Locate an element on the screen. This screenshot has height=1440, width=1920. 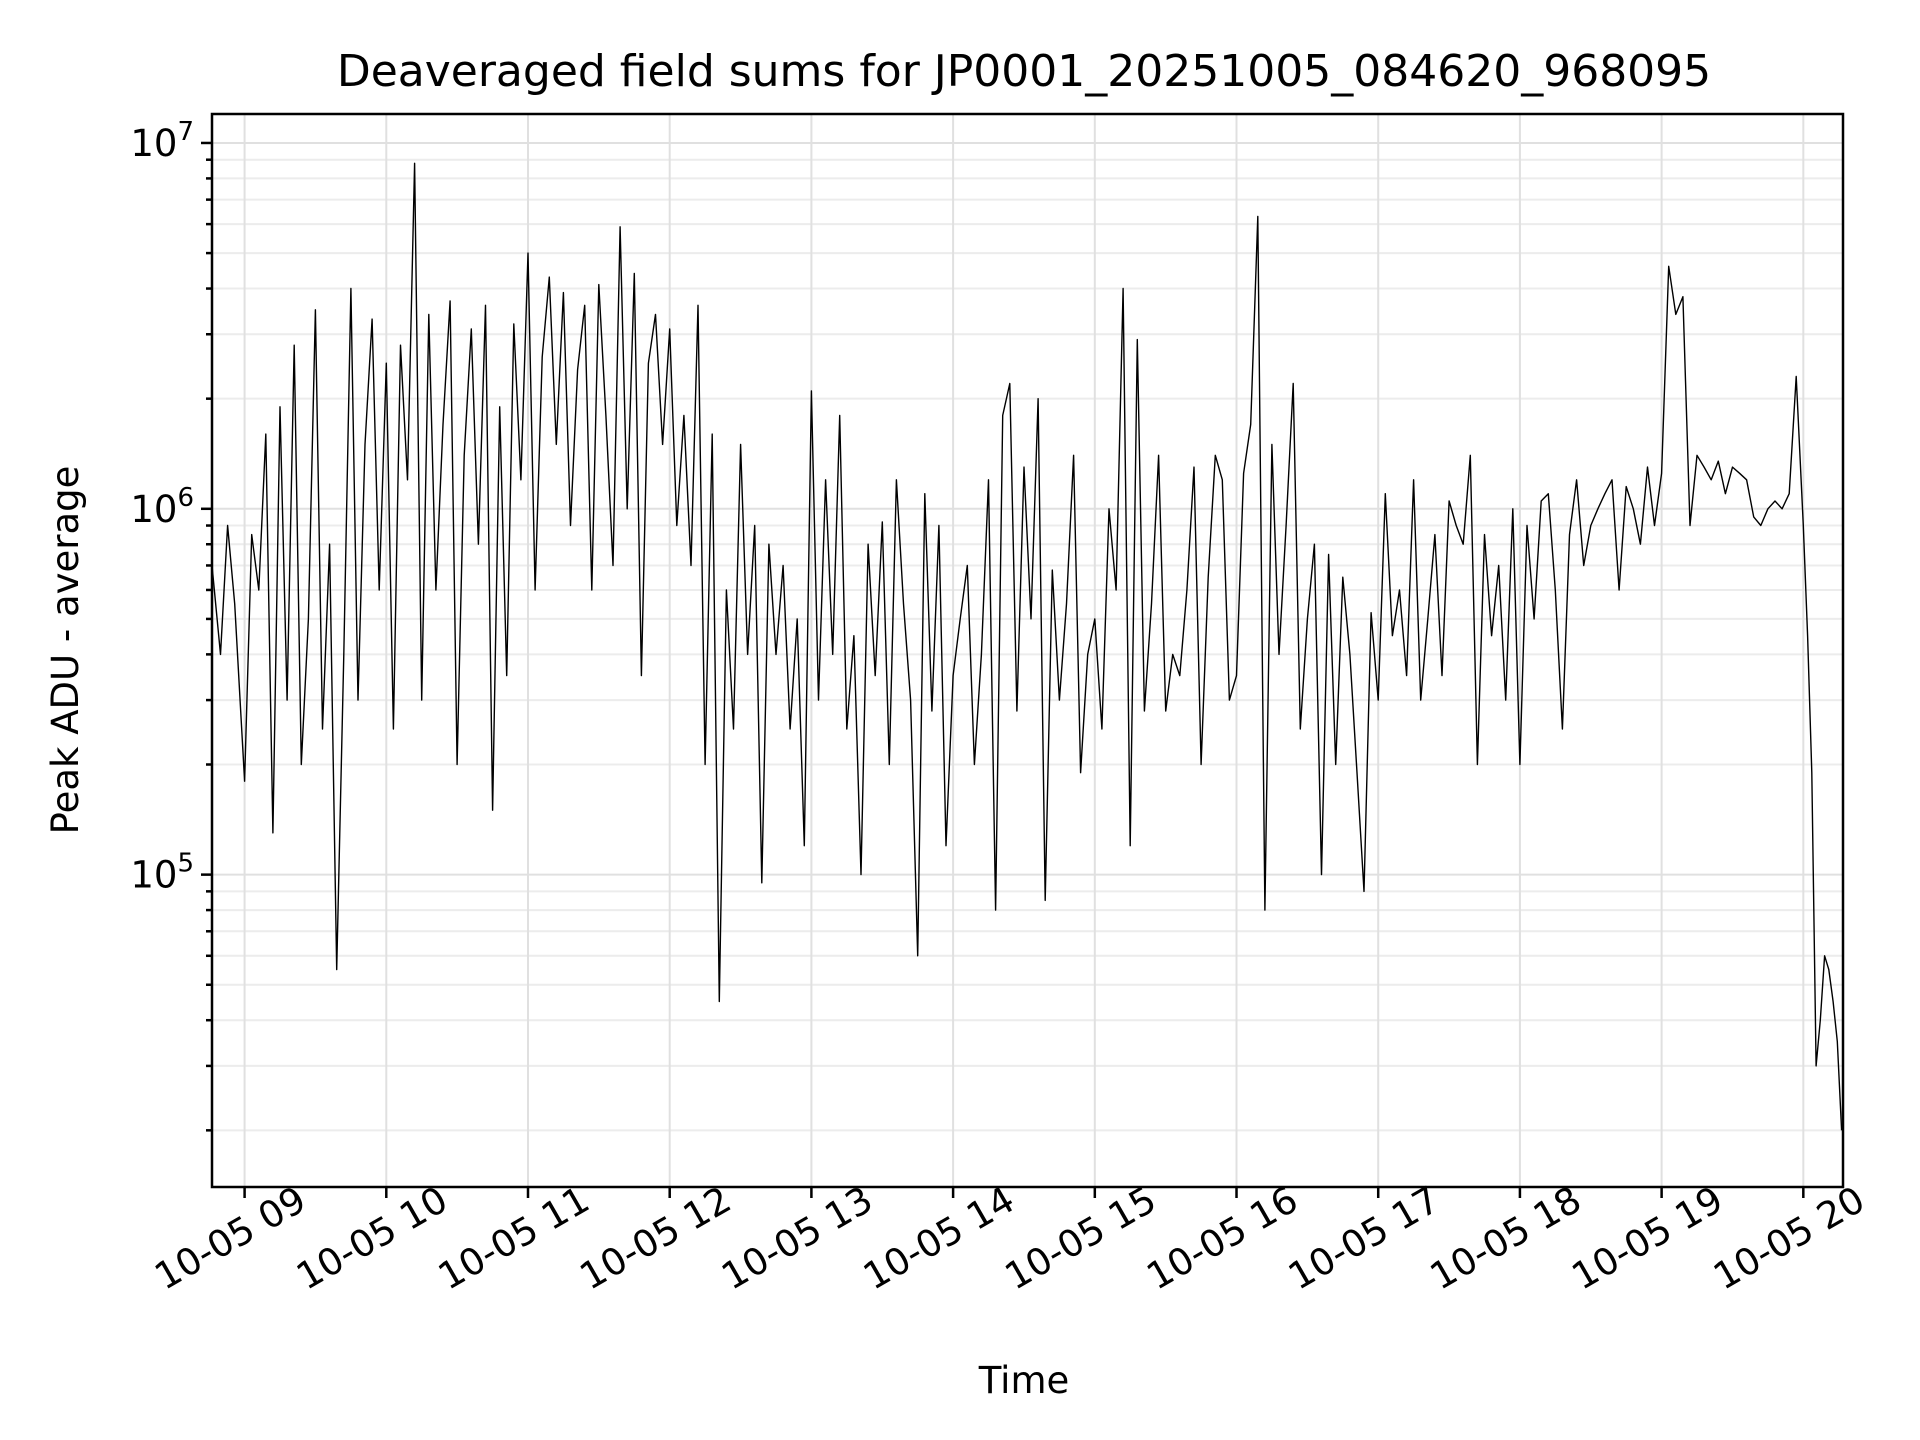
x-tick-label: 10-05 12 is located at coordinates (656, 1238).